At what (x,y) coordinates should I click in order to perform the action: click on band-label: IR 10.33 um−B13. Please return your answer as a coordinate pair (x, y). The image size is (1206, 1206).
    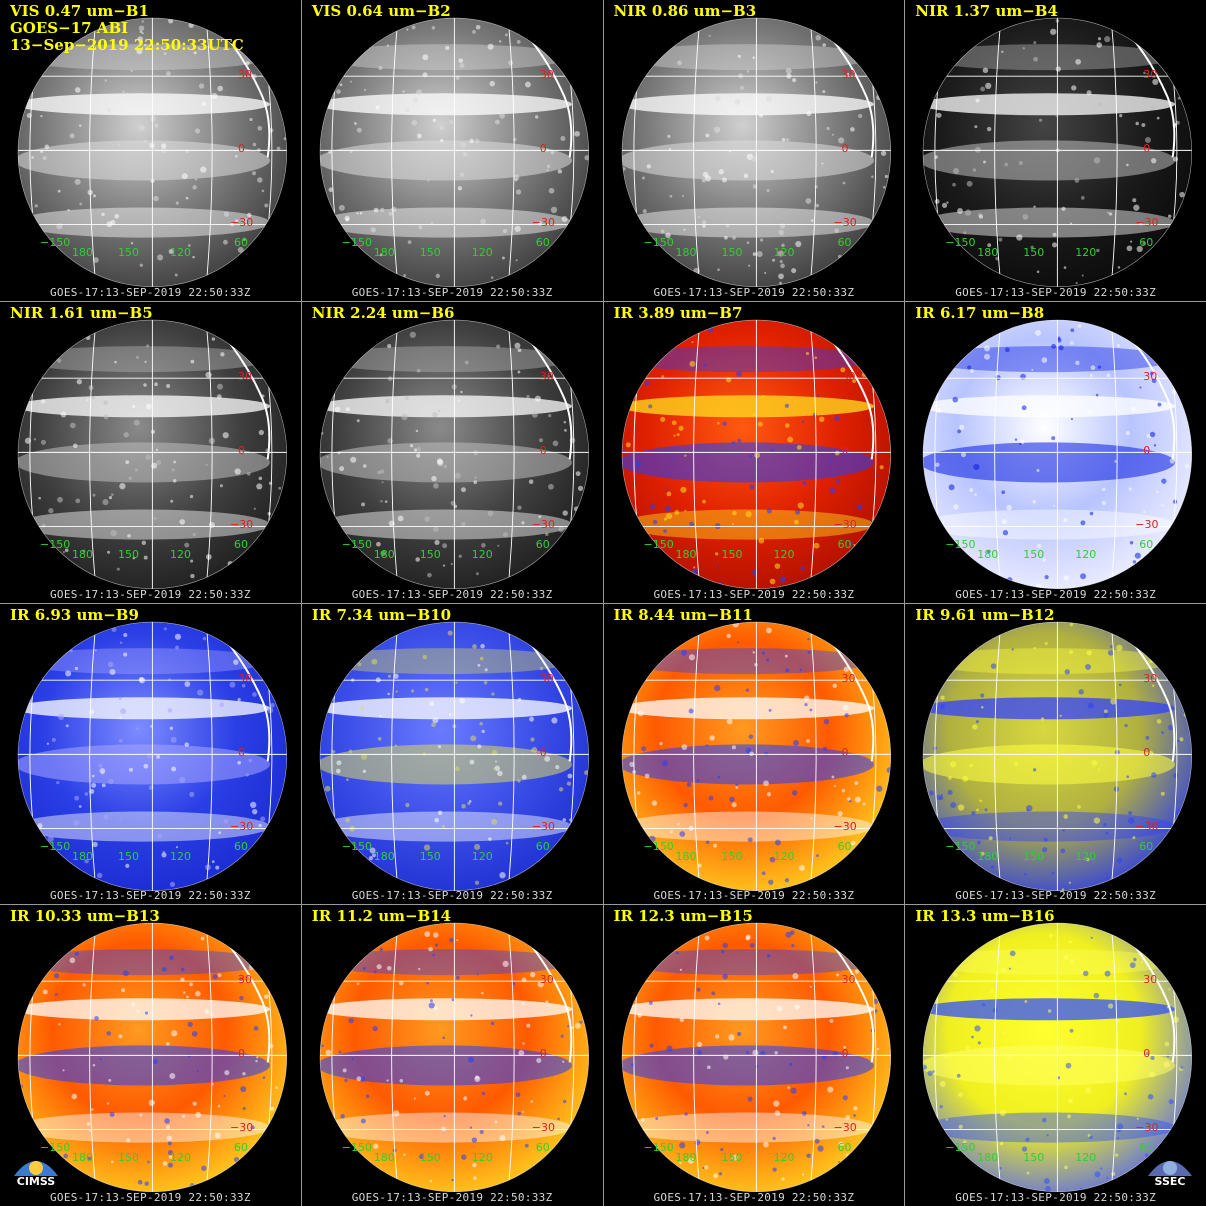
    Looking at the image, I should click on (85, 916).